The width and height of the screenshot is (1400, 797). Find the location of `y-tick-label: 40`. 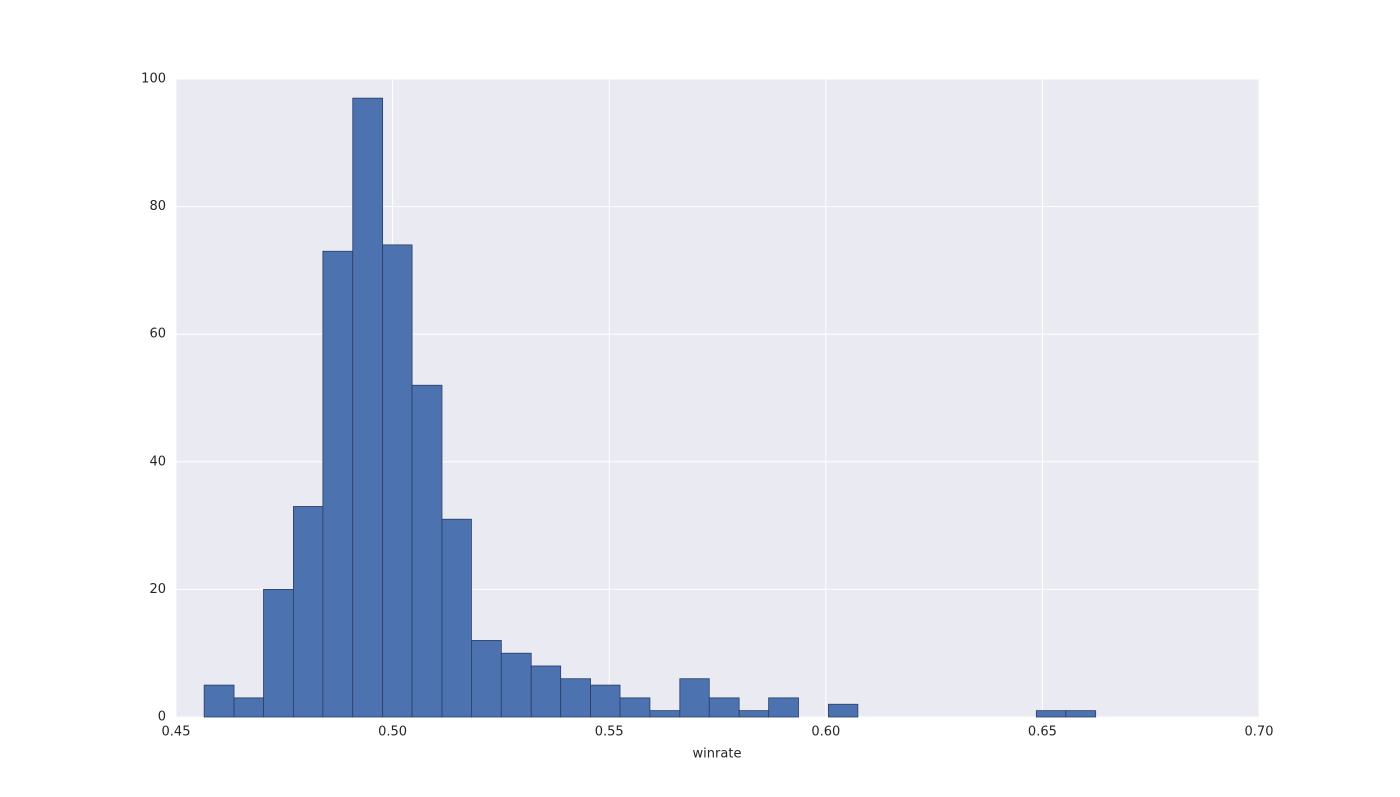

y-tick-label: 40 is located at coordinates (157, 461).